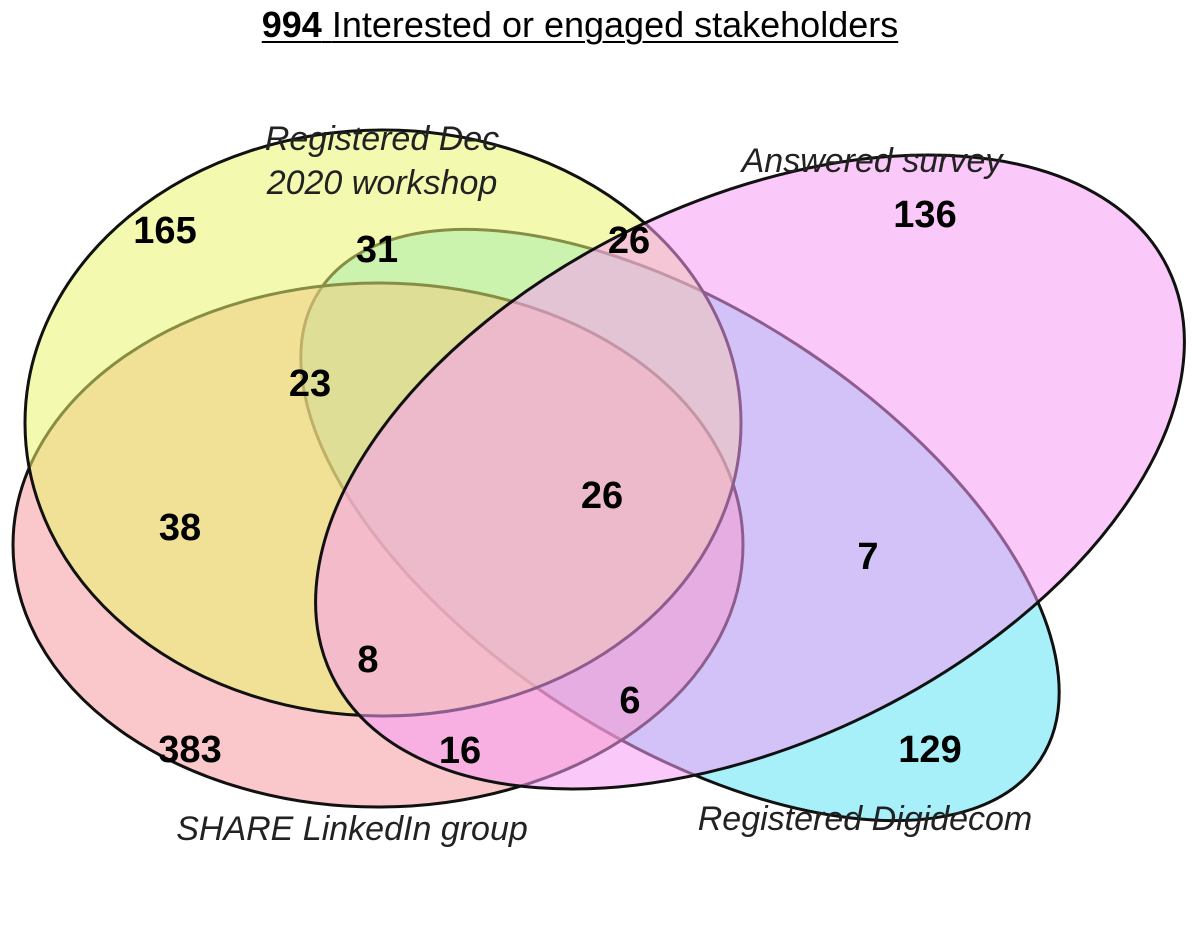  What do you see at coordinates (377, 250) in the screenshot?
I see `count-workshop-digidecom: 31` at bounding box center [377, 250].